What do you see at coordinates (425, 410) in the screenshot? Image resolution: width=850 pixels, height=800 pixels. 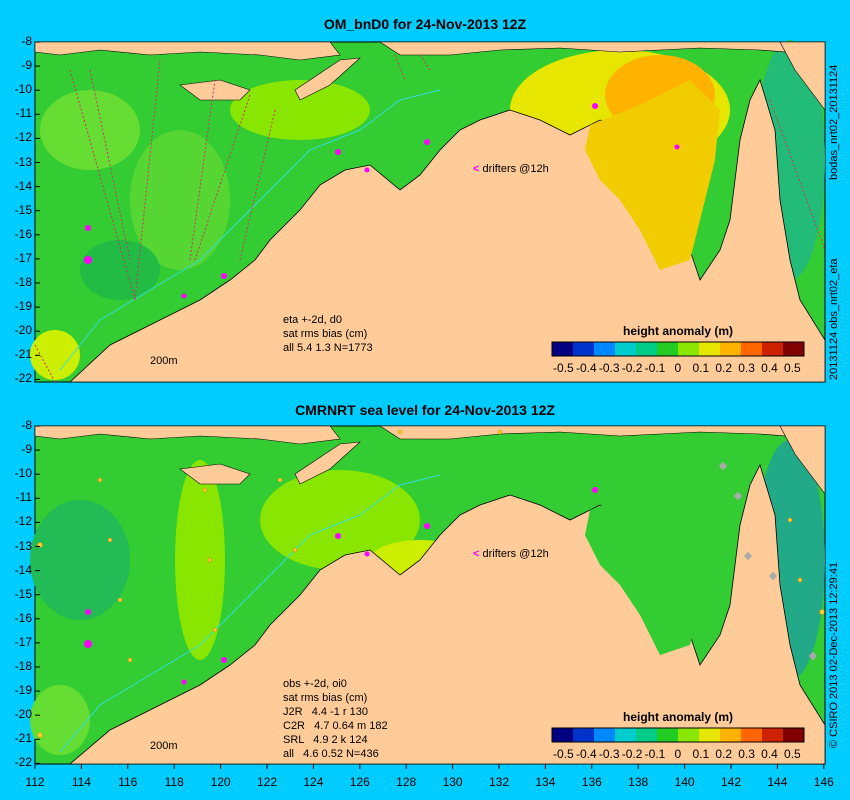 I see `panel2-title: CMRNRT sea level for 24-Nov-2013 12Z` at bounding box center [425, 410].